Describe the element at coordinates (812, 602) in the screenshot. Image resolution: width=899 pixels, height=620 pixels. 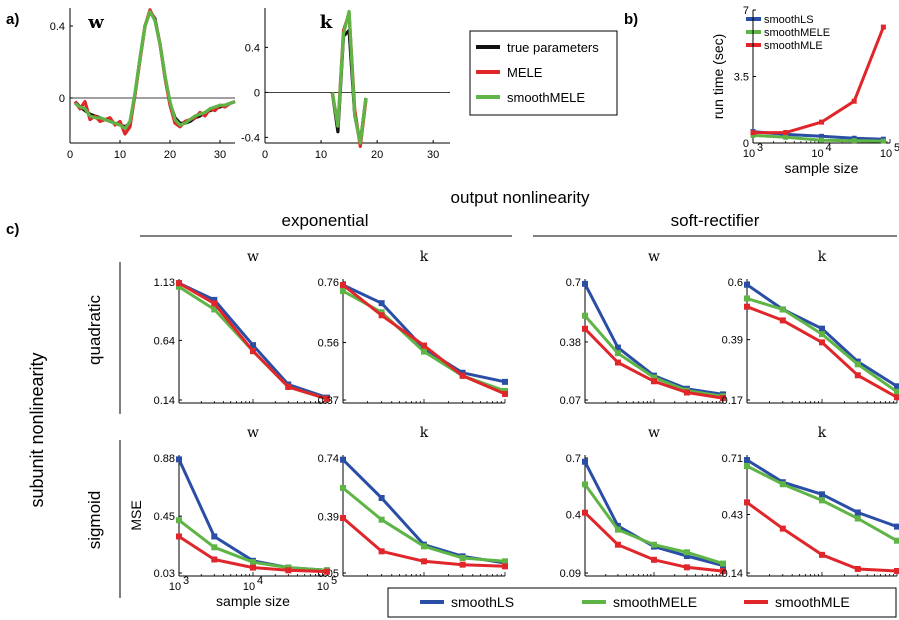
I see `bottom-legend-label-smoothmle: smoothMLE` at that location.